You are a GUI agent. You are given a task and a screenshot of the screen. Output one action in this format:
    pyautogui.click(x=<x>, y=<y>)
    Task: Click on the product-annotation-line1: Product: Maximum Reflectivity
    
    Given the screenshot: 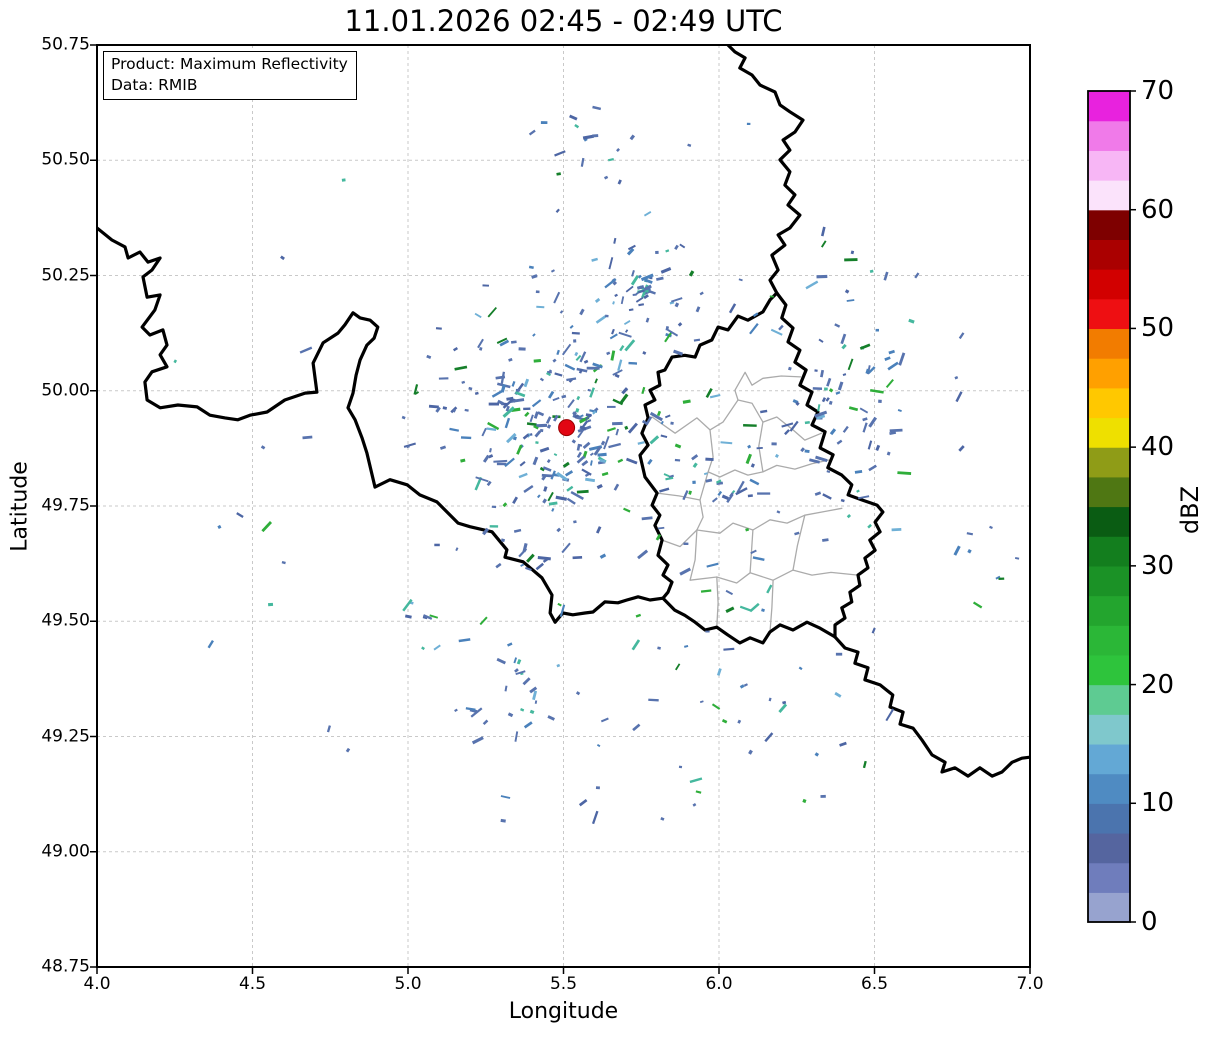 What is the action you would take?
    pyautogui.click(x=229, y=64)
    